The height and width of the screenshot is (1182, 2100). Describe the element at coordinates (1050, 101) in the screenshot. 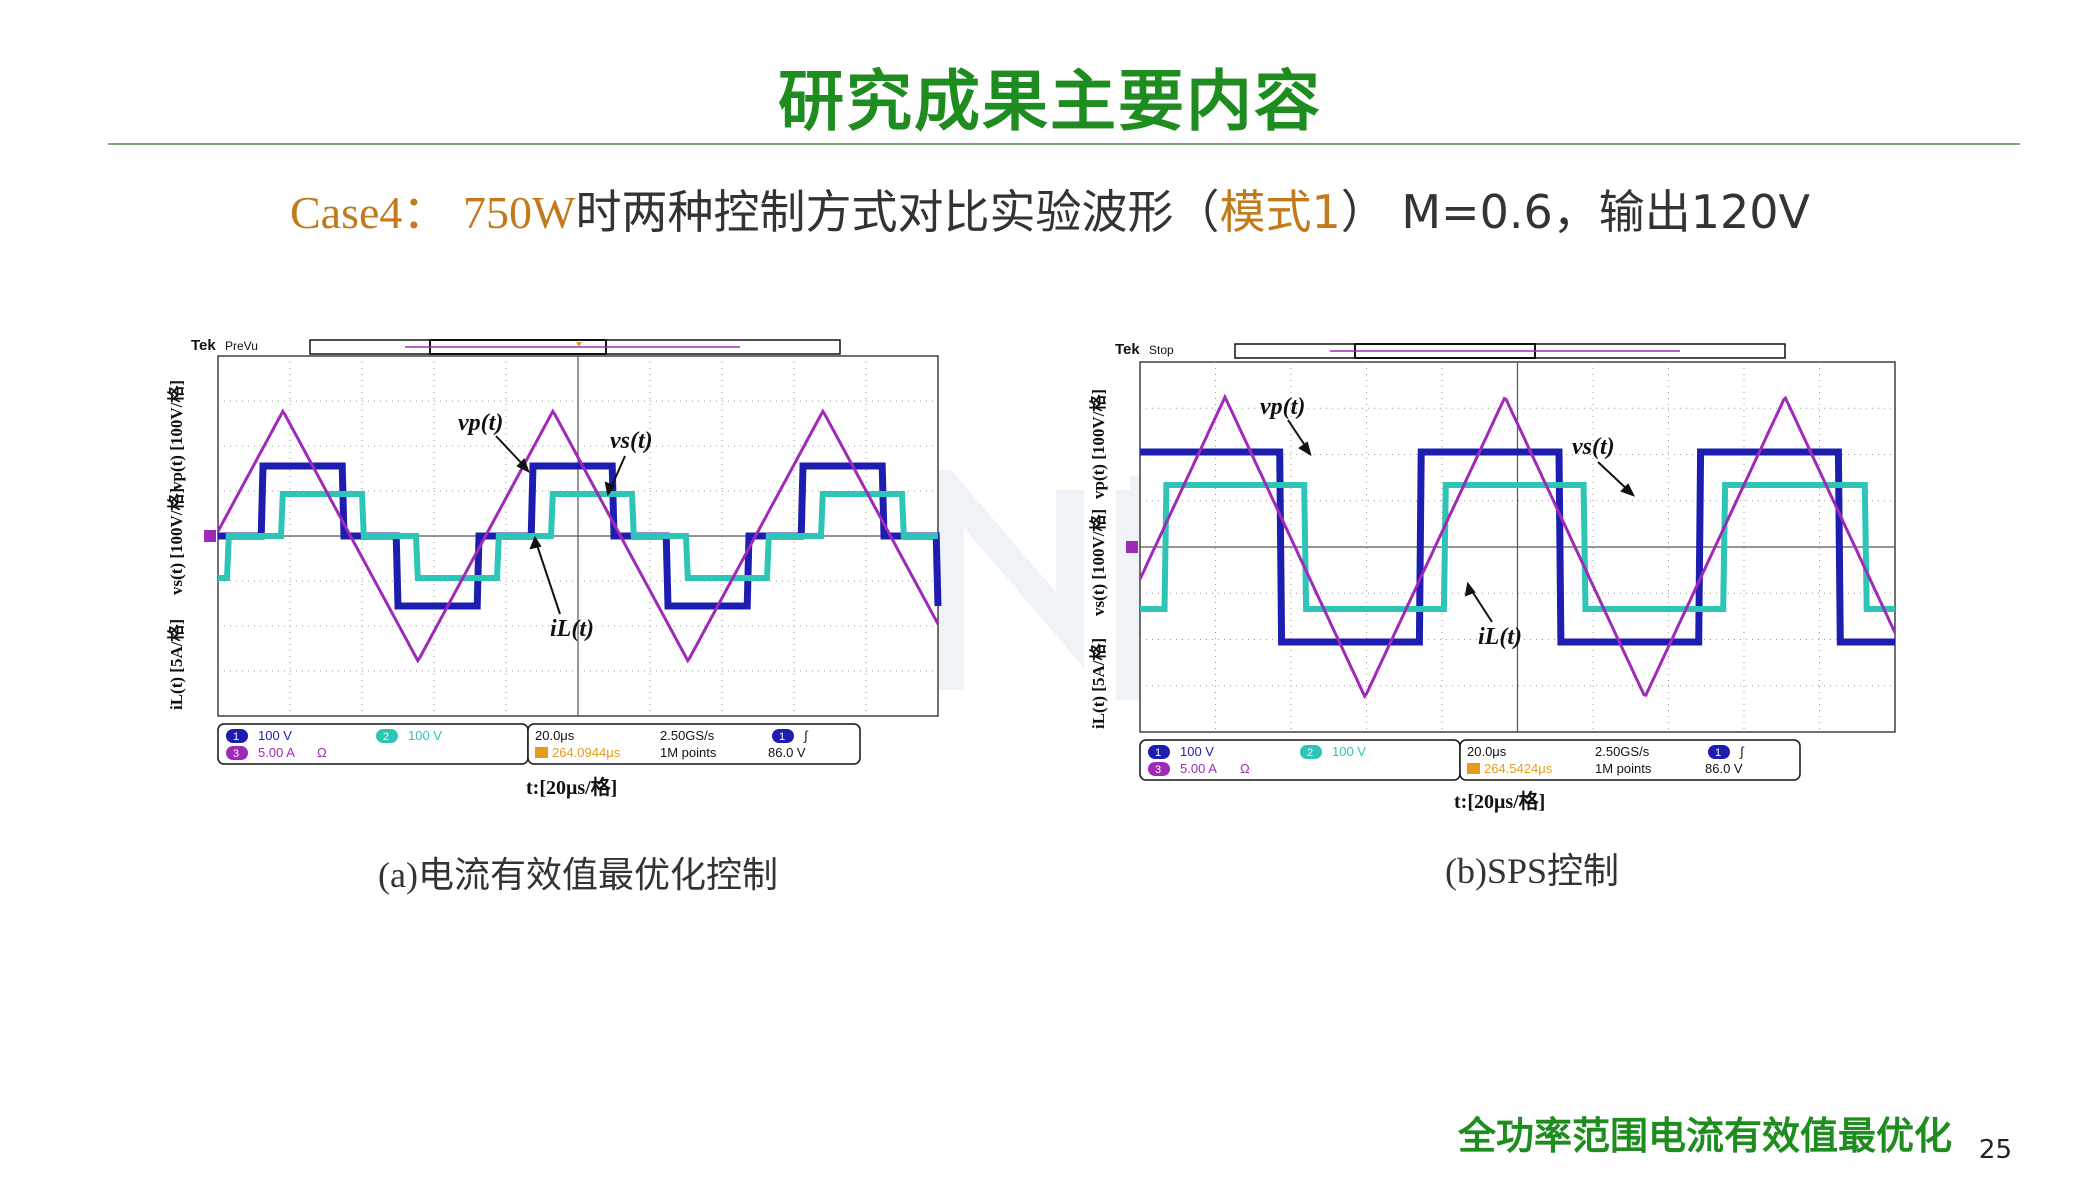

I see `slide-title: 研究成果主要内容` at that location.